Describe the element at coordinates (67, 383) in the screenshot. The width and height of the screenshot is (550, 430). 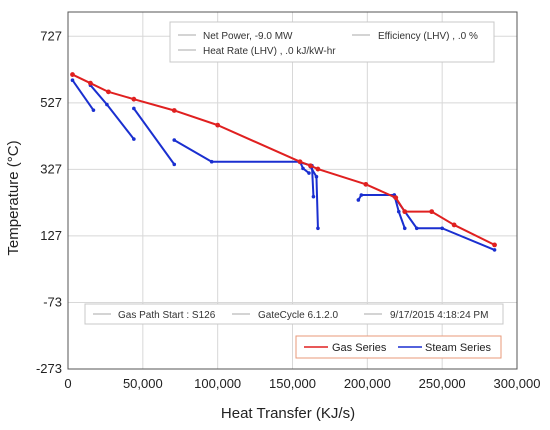
I see `x-tick-label: 0` at that location.